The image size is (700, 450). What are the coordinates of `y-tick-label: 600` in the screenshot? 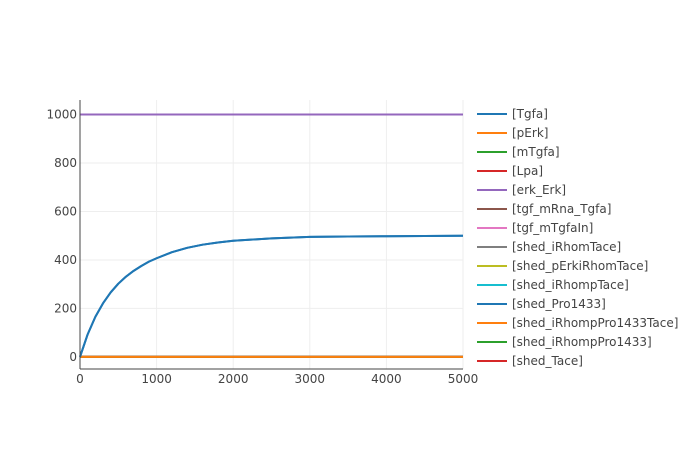 It's located at (65, 211).